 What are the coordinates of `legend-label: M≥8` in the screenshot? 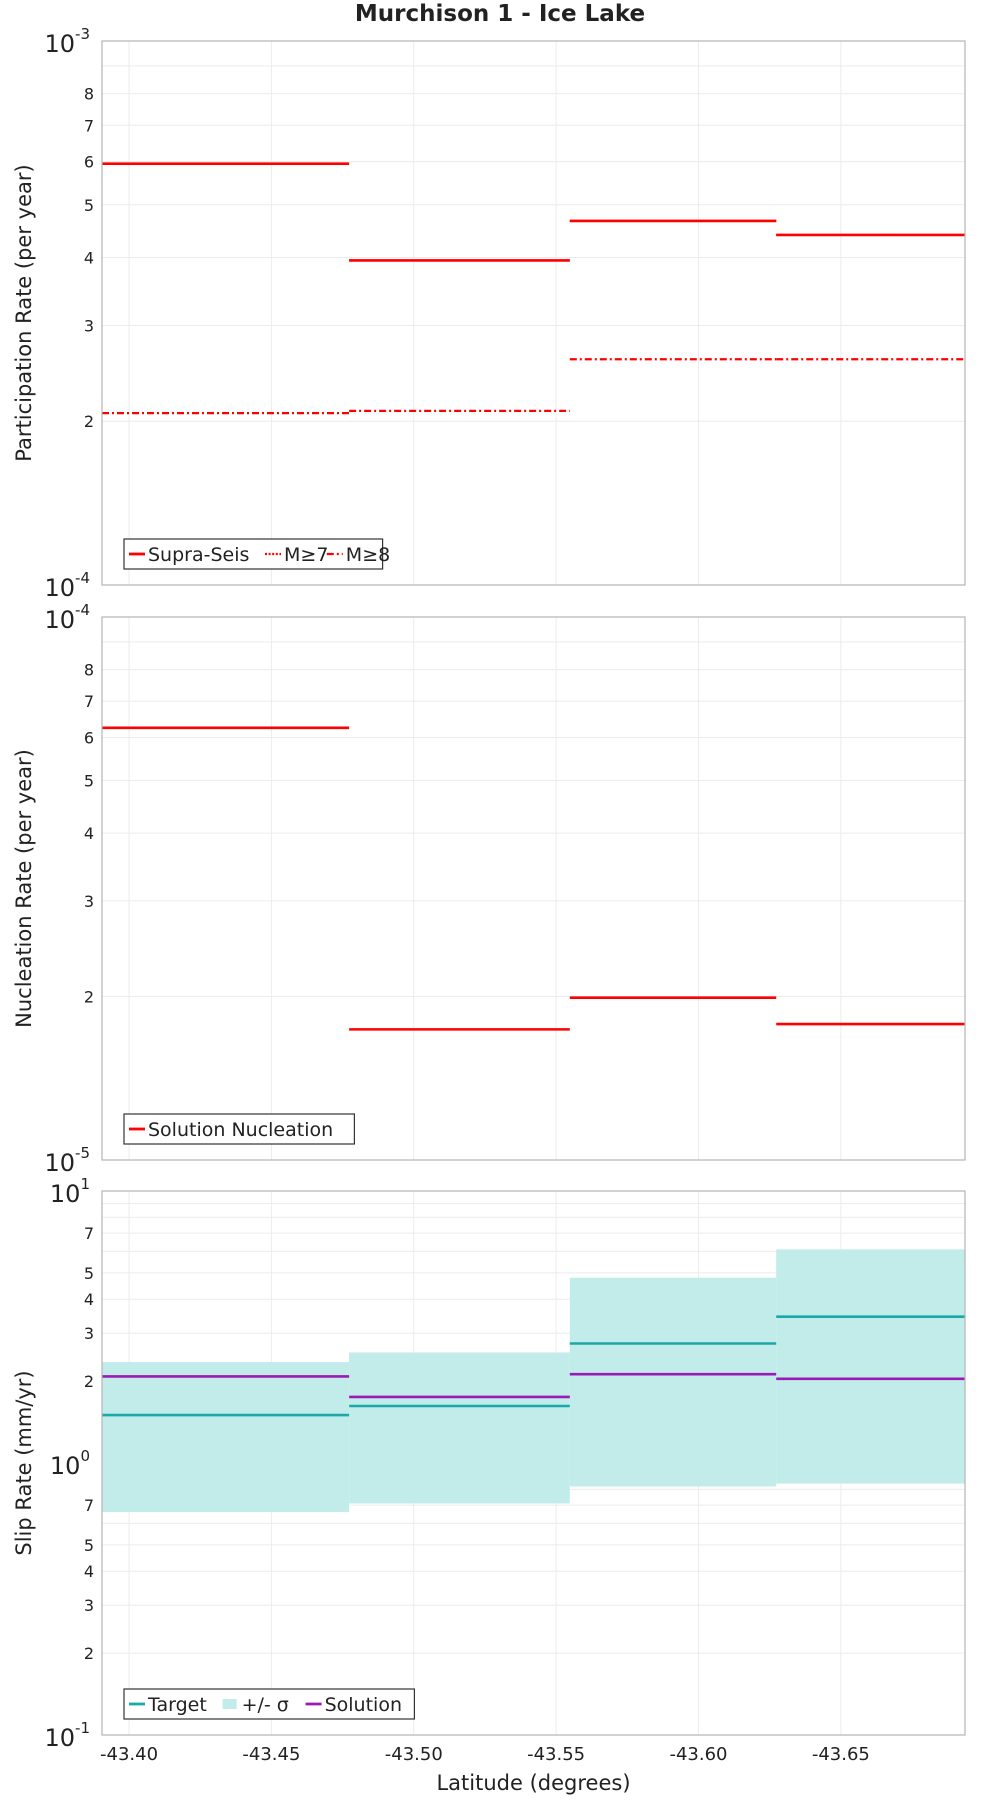 It's located at (368, 555).